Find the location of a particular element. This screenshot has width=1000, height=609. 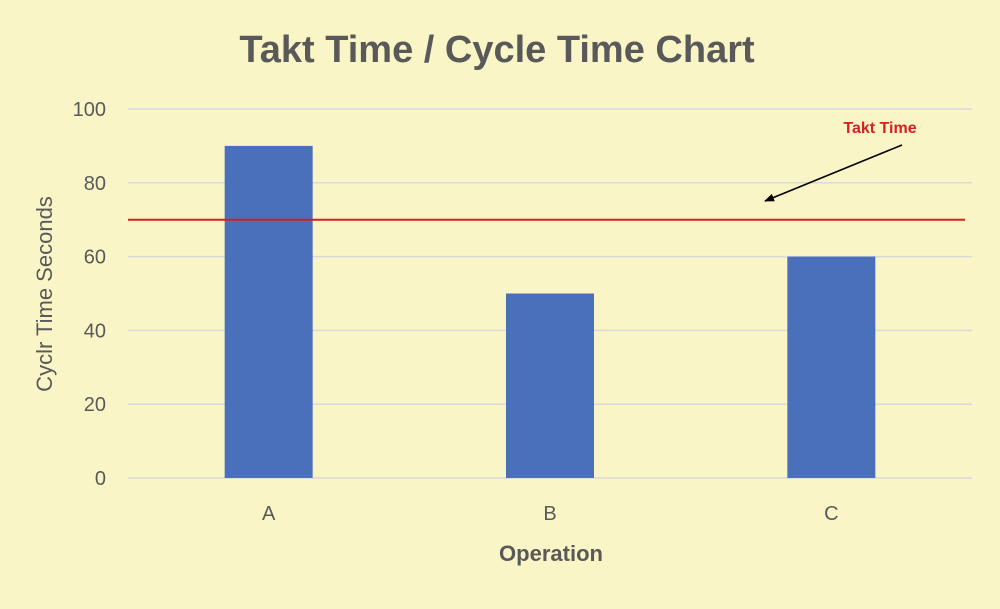

x-tick-label: B is located at coordinates (549, 514).